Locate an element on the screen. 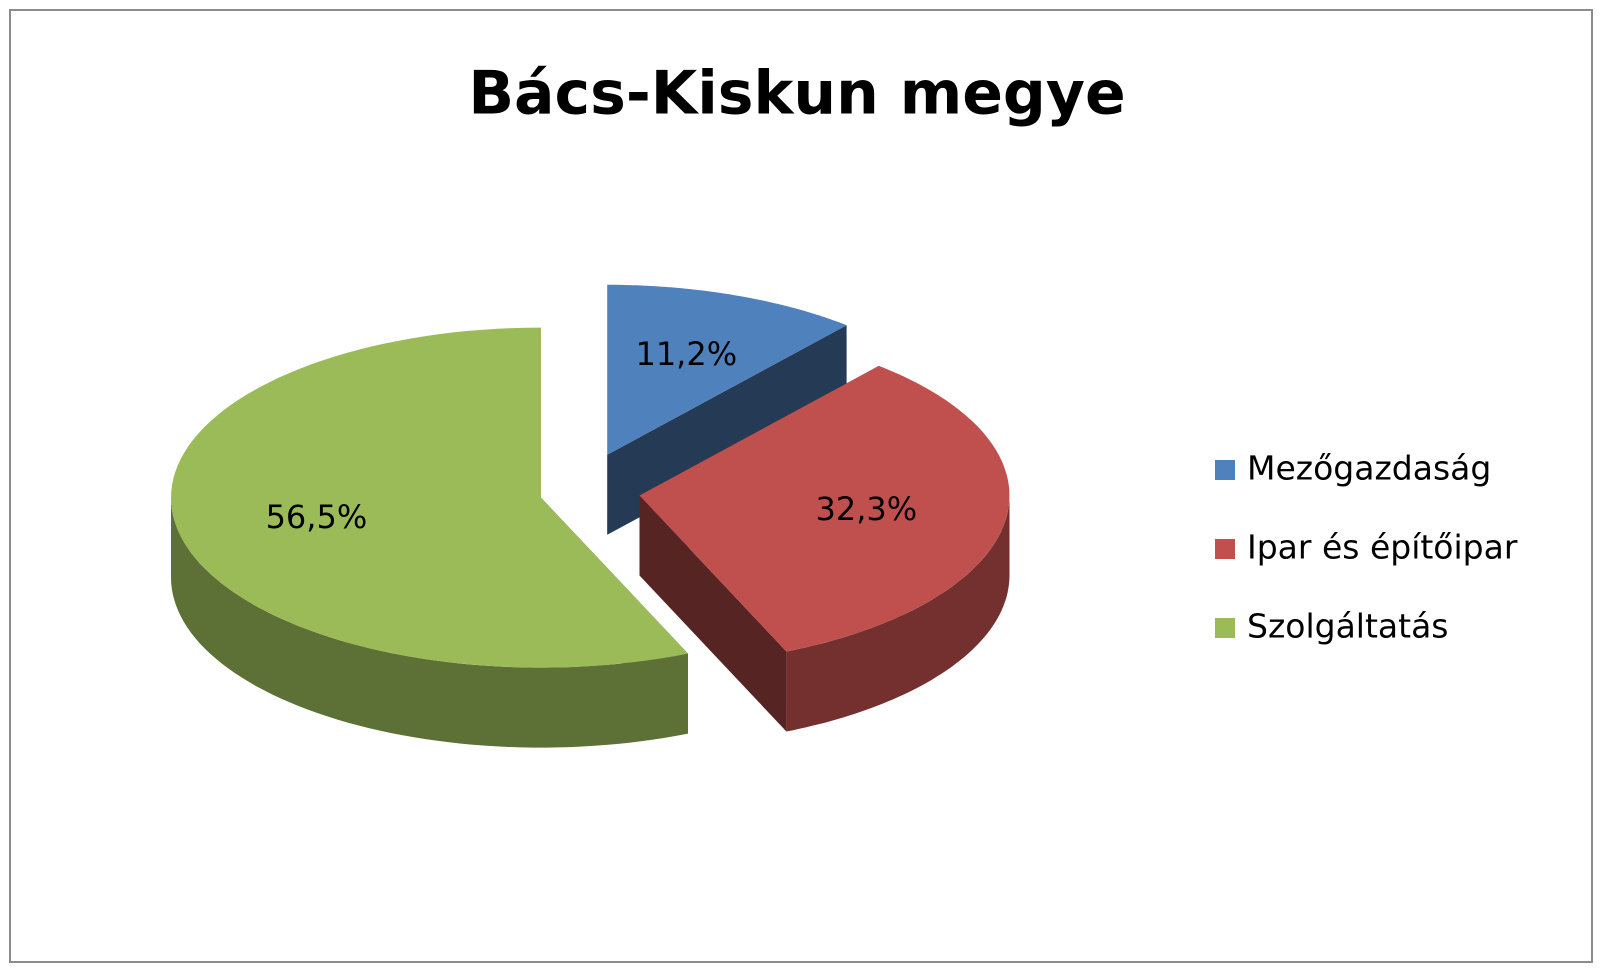 This screenshot has width=1604, height=971. slice-side is located at coordinates (713, 613).